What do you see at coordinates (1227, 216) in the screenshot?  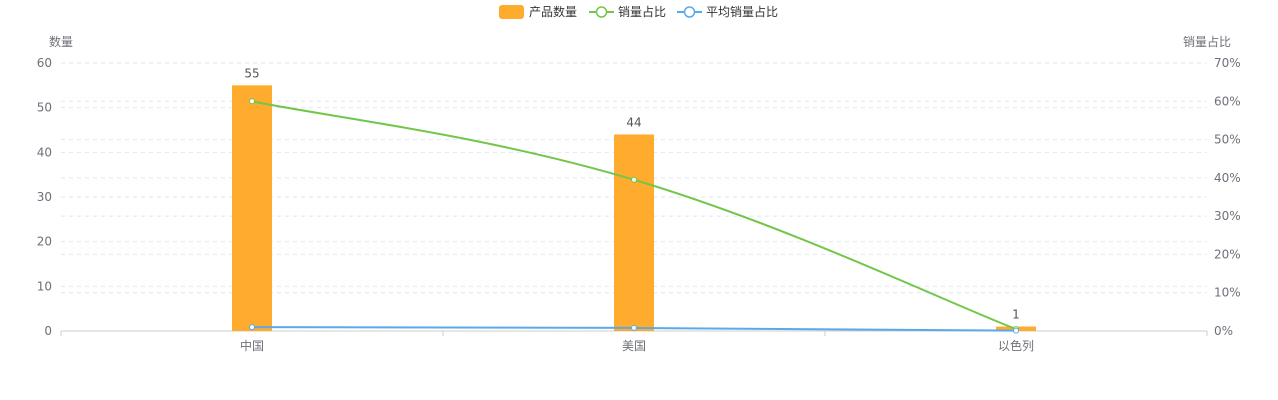 I see `y-right-tick-label: 30%` at bounding box center [1227, 216].